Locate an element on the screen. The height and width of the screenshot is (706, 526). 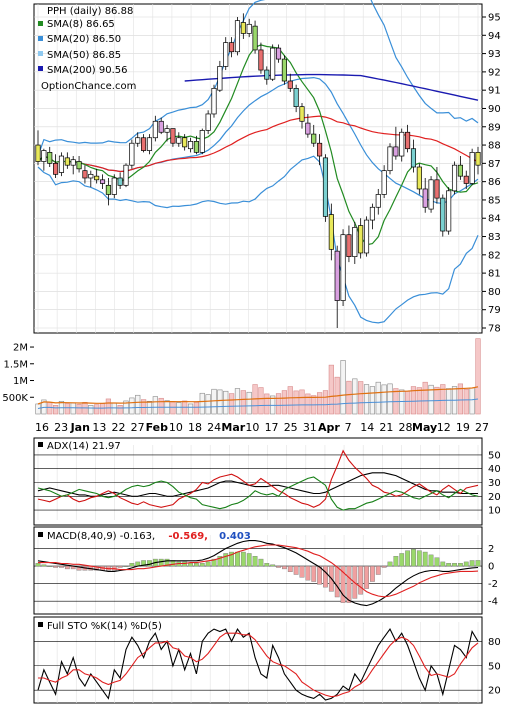
price-tick-label: 84 is located at coordinates (494, 219).